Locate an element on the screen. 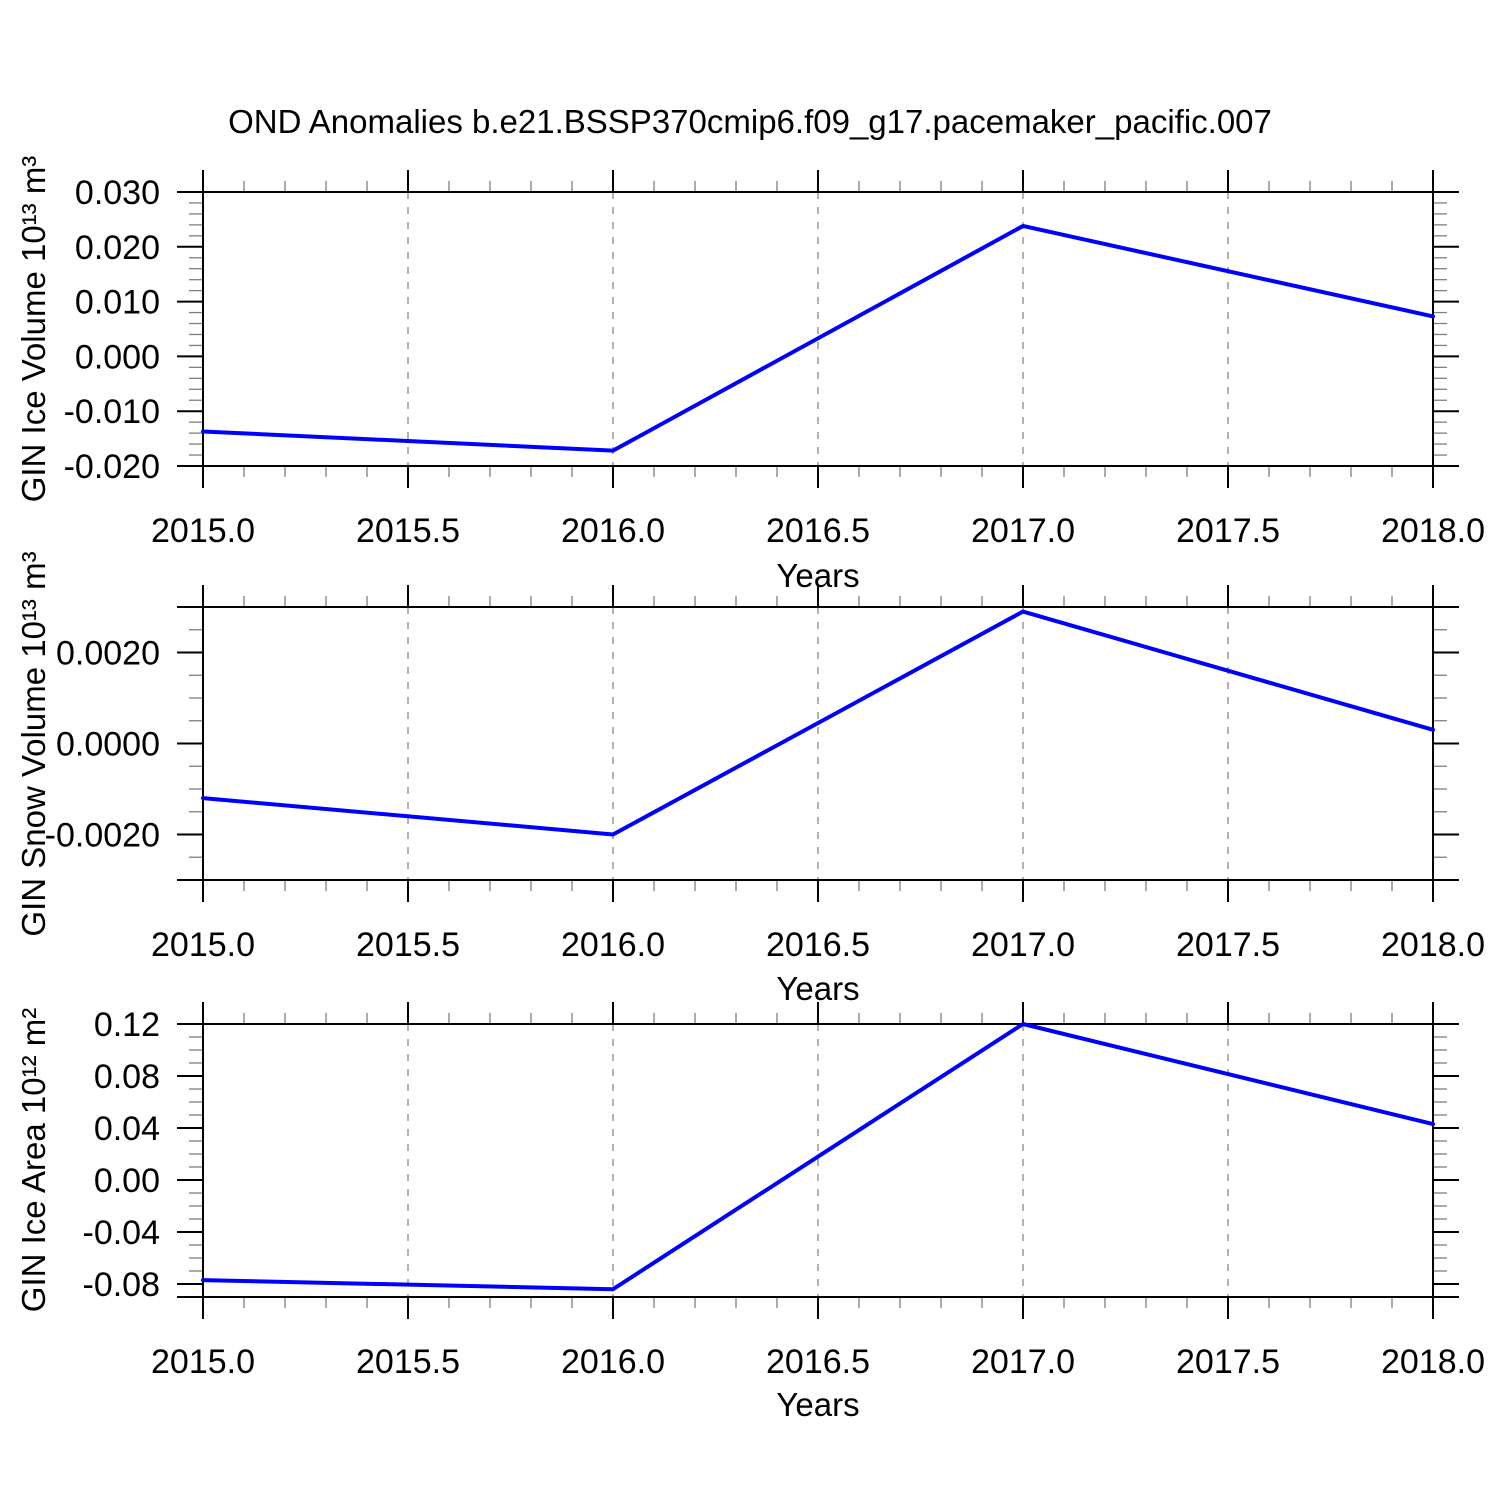 This screenshot has height=1500, width=1500. panel-1-gridlines is located at coordinates (818, 329).